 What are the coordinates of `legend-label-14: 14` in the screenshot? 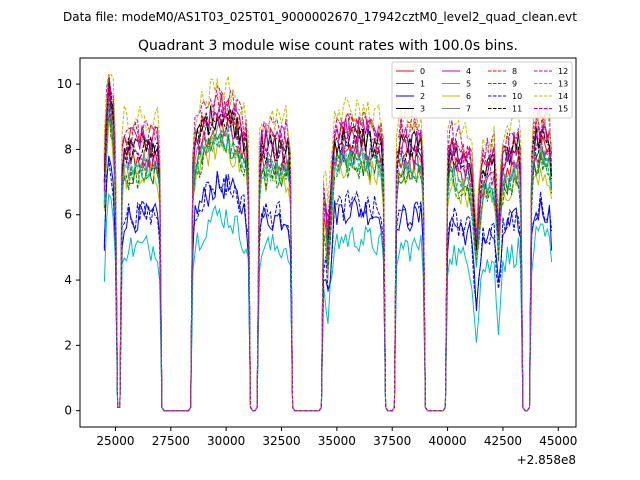 It's located at (563, 96).